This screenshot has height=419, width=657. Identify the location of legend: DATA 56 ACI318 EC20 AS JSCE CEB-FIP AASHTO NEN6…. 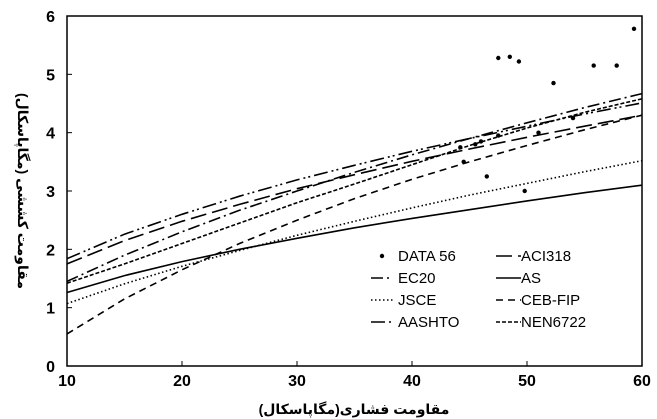
(478, 289).